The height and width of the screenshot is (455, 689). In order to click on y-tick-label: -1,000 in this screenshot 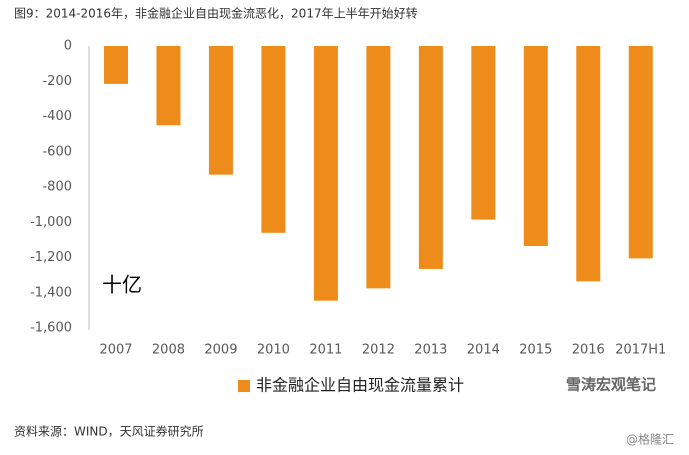, I will do `click(51, 222)`.